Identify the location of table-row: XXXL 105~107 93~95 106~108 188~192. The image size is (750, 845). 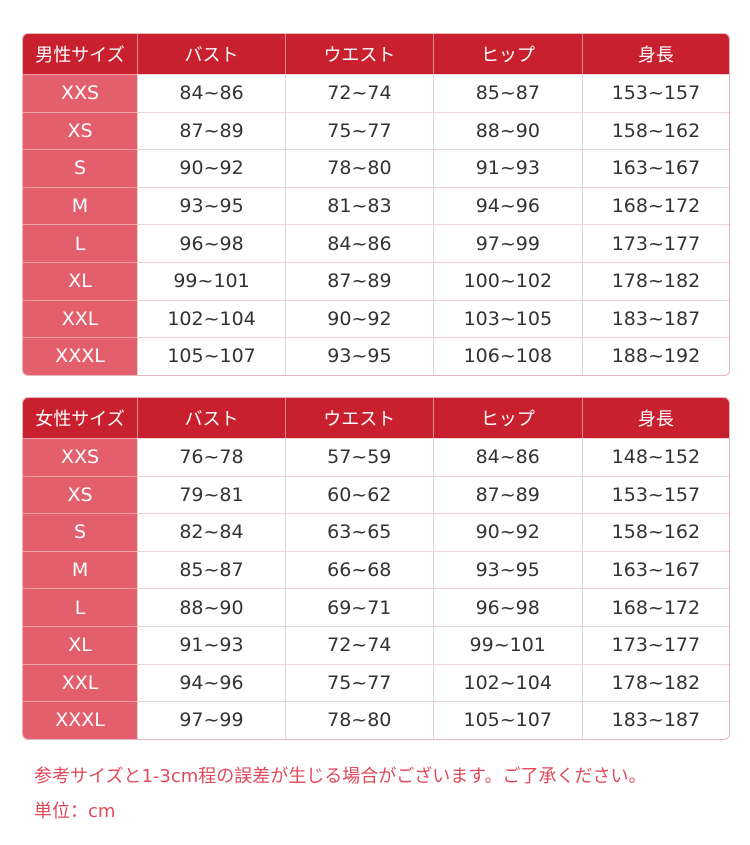
(376, 356).